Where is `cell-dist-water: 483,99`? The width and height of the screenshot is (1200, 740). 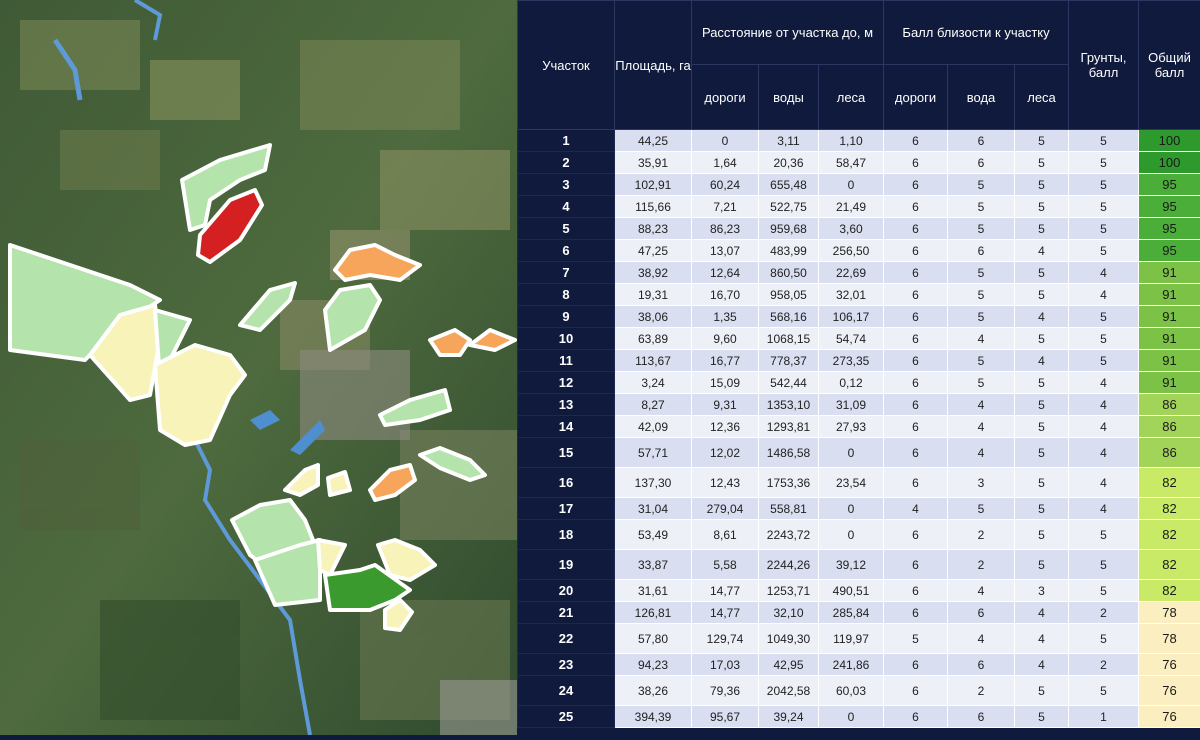
cell-dist-water: 483,99 is located at coordinates (789, 251).